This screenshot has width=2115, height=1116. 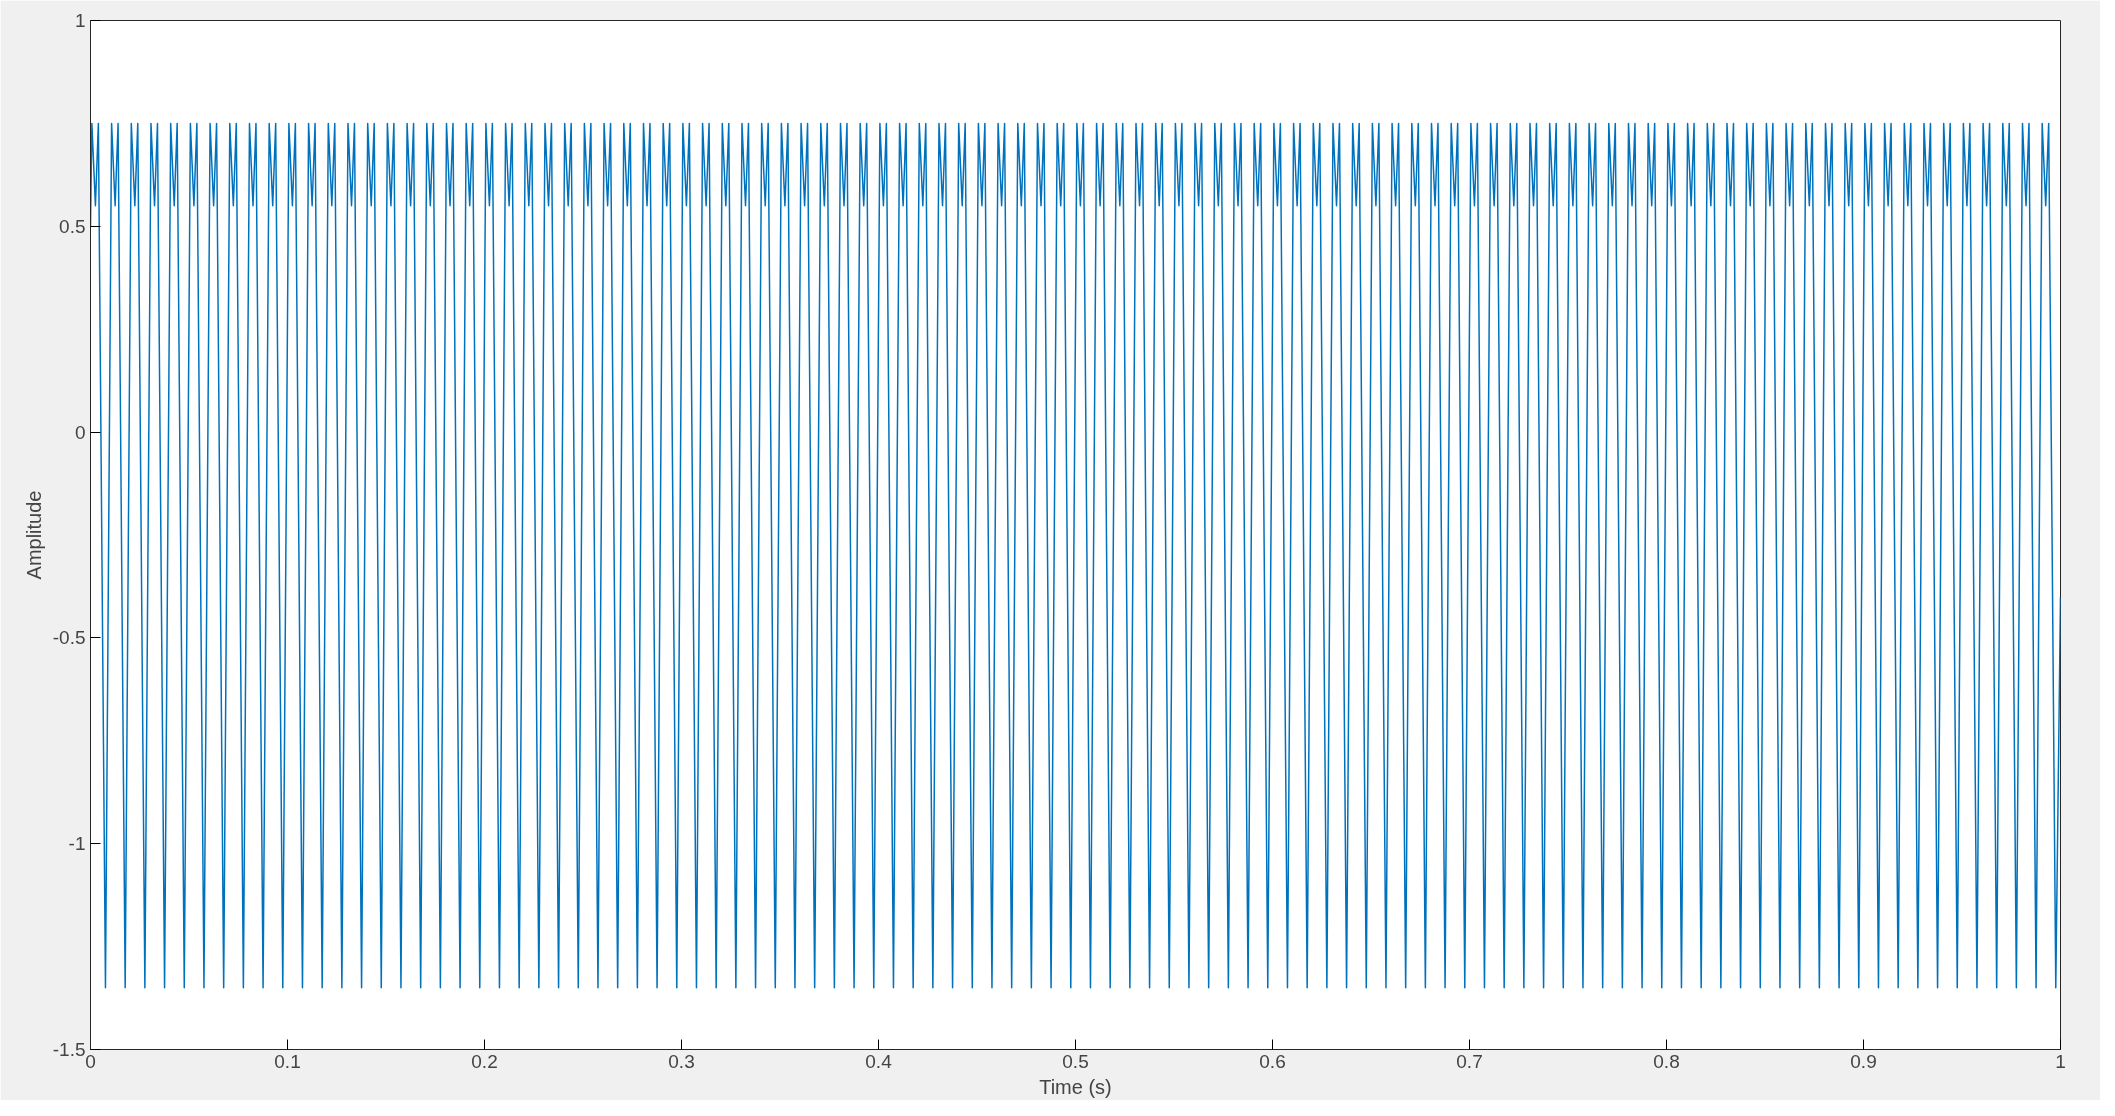 What do you see at coordinates (69, 1049) in the screenshot?
I see `y-tick-label: -1.5` at bounding box center [69, 1049].